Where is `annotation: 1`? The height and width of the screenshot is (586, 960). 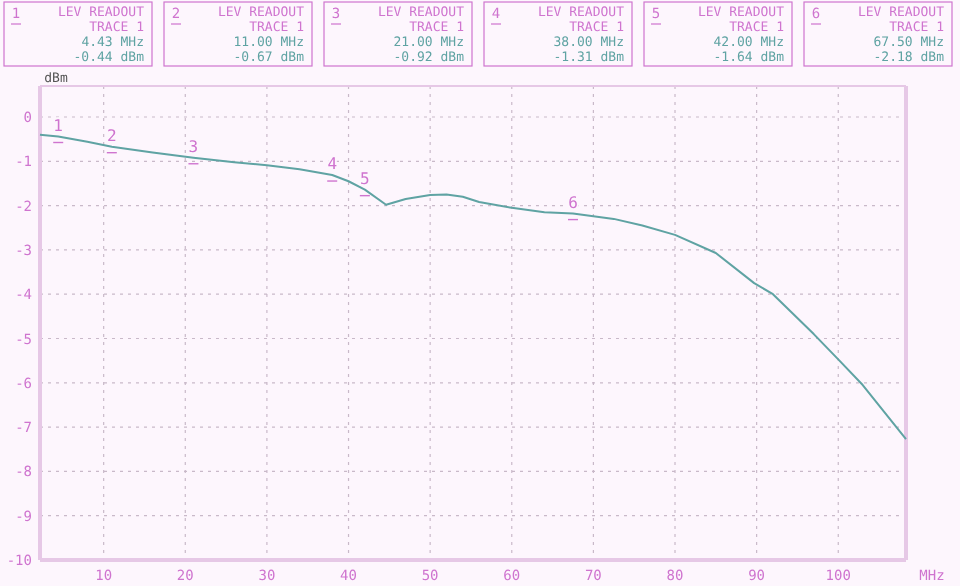
annotation: 1 is located at coordinates (58, 125).